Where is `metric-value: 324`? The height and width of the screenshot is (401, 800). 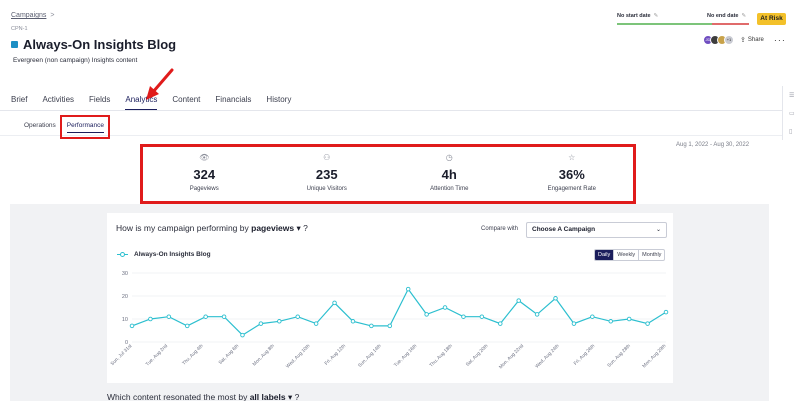 metric-value: 324 is located at coordinates (204, 174).